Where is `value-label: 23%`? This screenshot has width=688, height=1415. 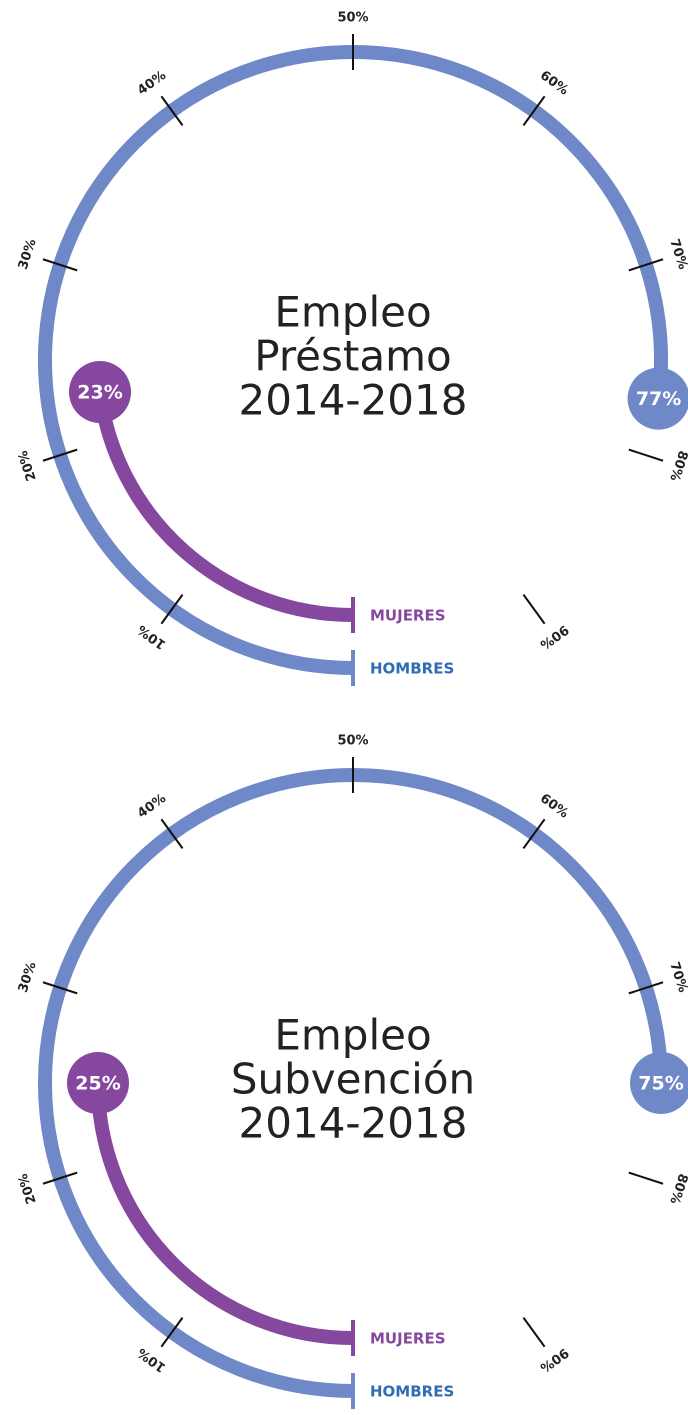
value-label: 23% is located at coordinates (99, 392).